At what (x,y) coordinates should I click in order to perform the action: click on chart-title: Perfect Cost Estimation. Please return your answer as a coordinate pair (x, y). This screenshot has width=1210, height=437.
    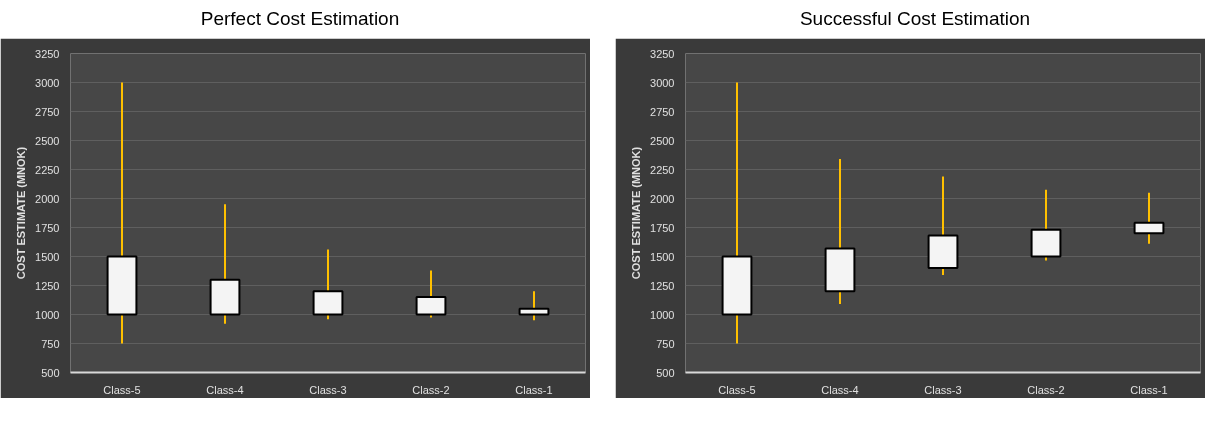
    Looking at the image, I should click on (300, 19).